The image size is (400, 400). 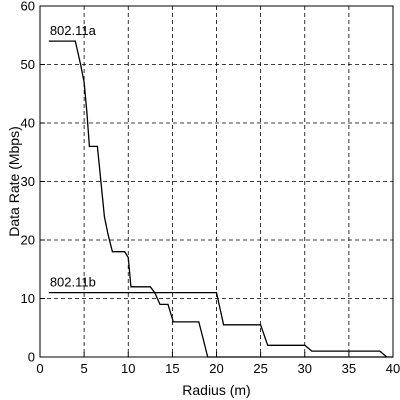 I want to click on y-tick-label: 0, so click(x=31, y=357).